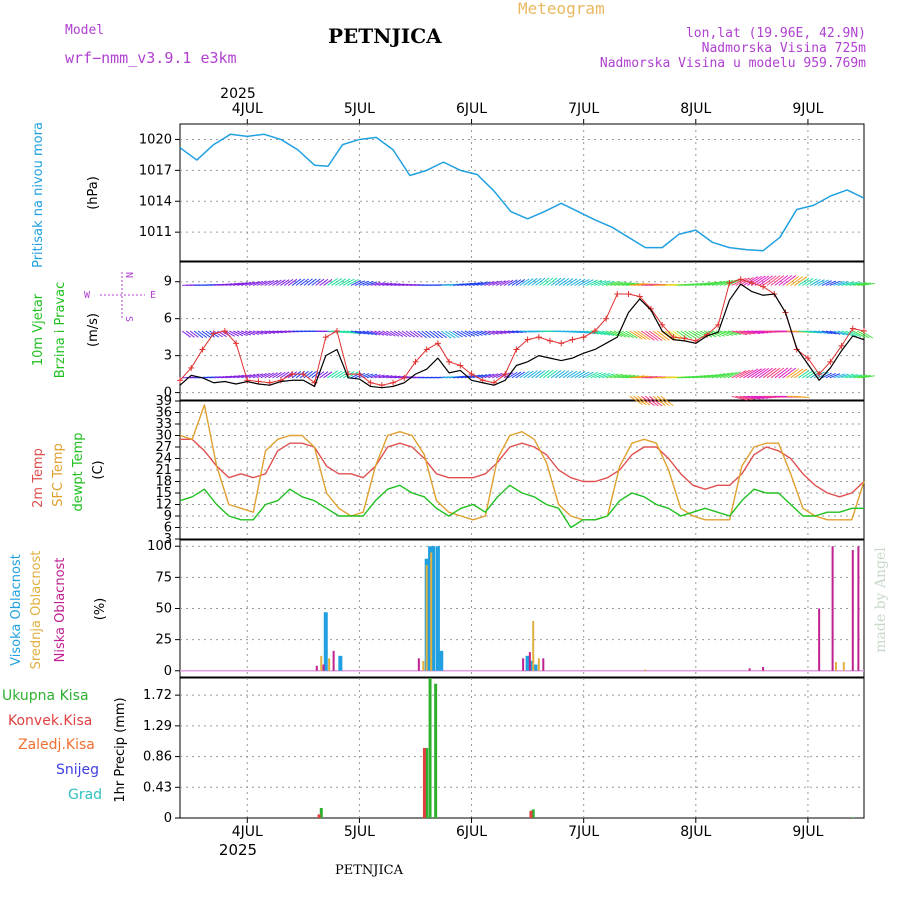 The width and height of the screenshot is (900, 900). Describe the element at coordinates (38, 329) in the screenshot. I see `wind-label-1: 10m Vjetar` at that location.